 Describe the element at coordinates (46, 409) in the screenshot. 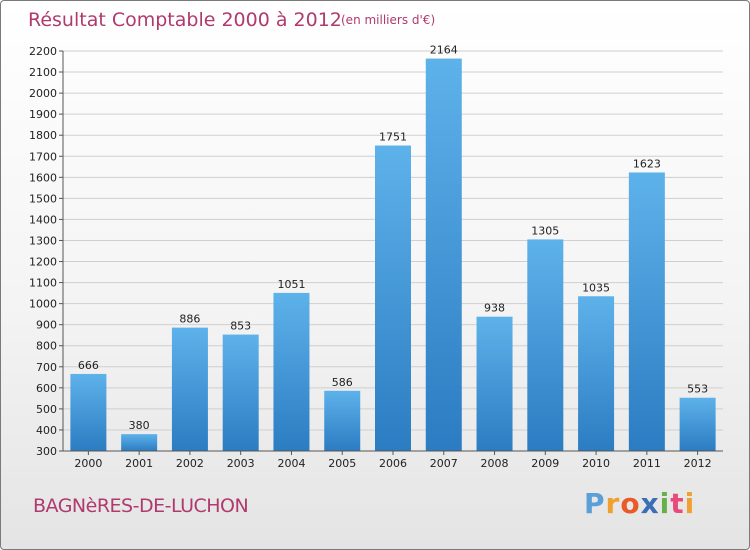

I see `y-tick-label: 500` at that location.